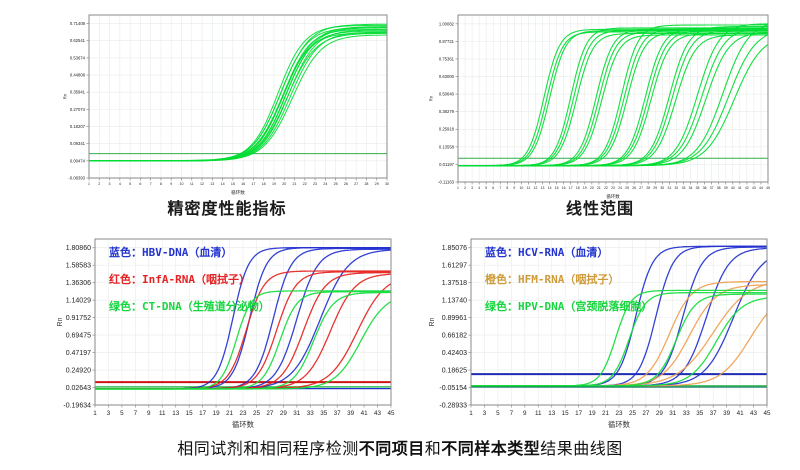 This screenshot has height=470, width=800. Describe the element at coordinates (78, 371) in the screenshot. I see `svg-text: 0.24920` at that location.